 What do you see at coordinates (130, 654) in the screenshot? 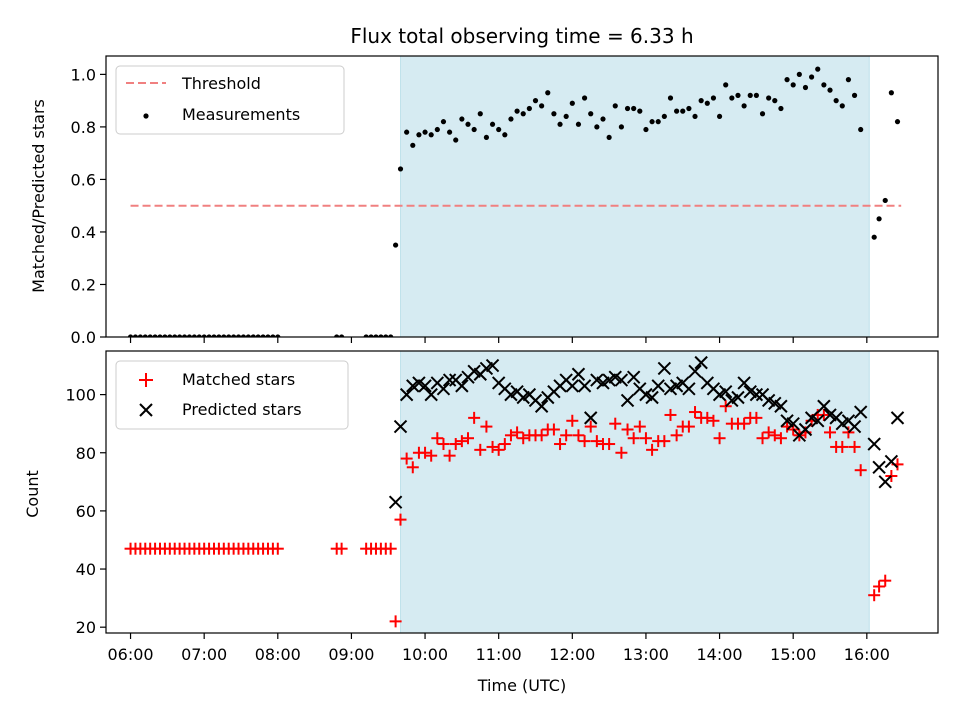
I see `count-x-tick-label: 06:00` at bounding box center [130, 654].